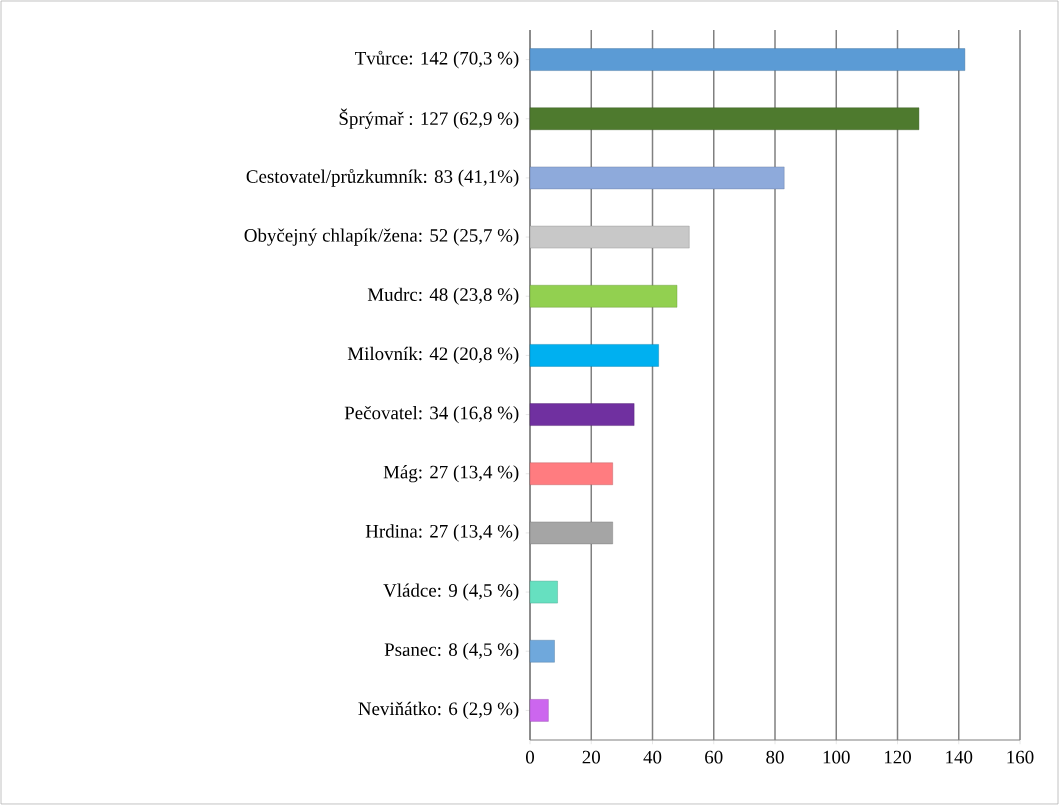 This screenshot has height=805, width=1059. What do you see at coordinates (959, 757) in the screenshot?
I see `x-tick-label: 140` at bounding box center [959, 757].